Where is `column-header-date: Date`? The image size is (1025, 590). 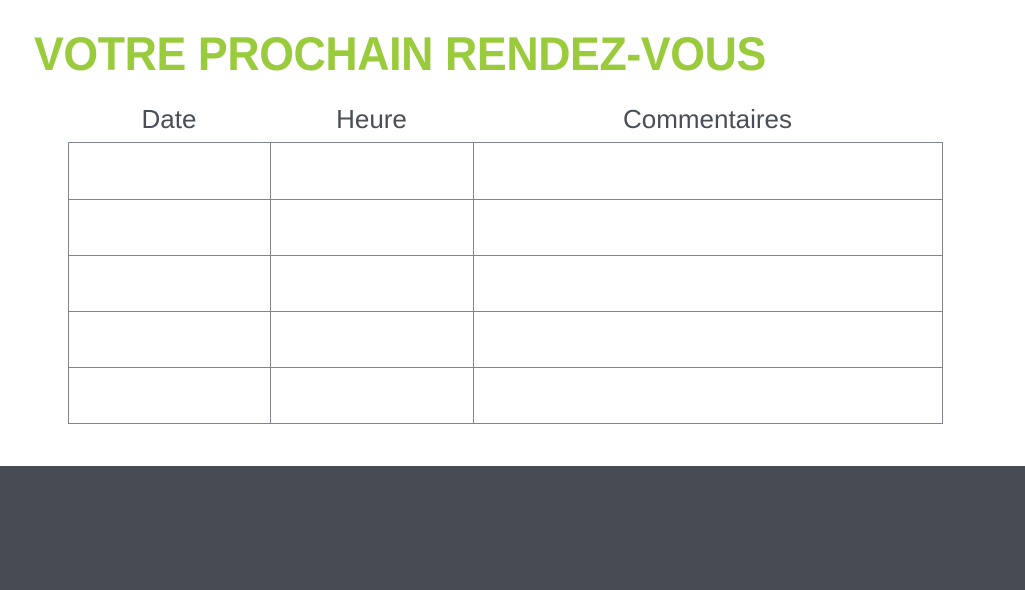 column-header-date: Date is located at coordinates (169, 119).